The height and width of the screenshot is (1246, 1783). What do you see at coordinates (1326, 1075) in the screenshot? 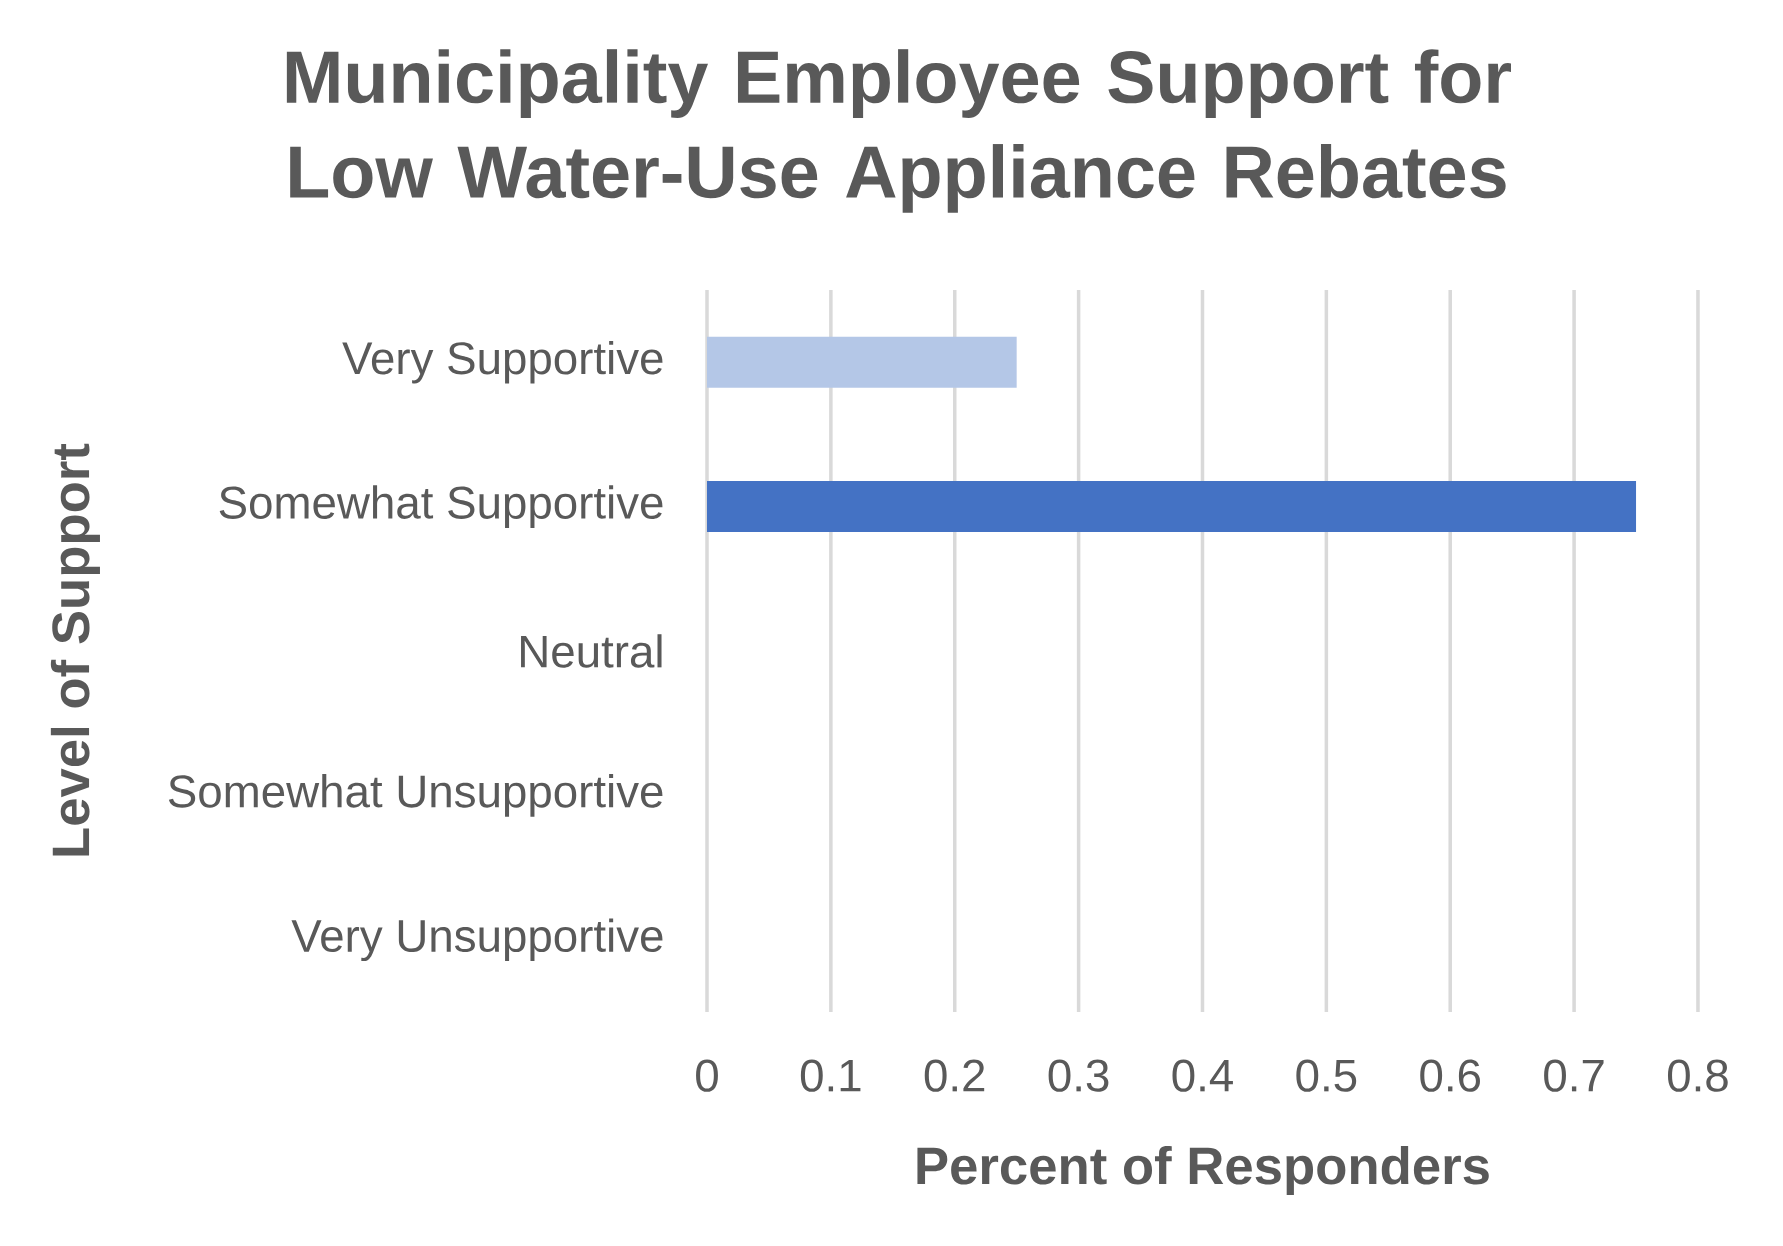
I see `x-tick-label: 0.5` at bounding box center [1326, 1075].